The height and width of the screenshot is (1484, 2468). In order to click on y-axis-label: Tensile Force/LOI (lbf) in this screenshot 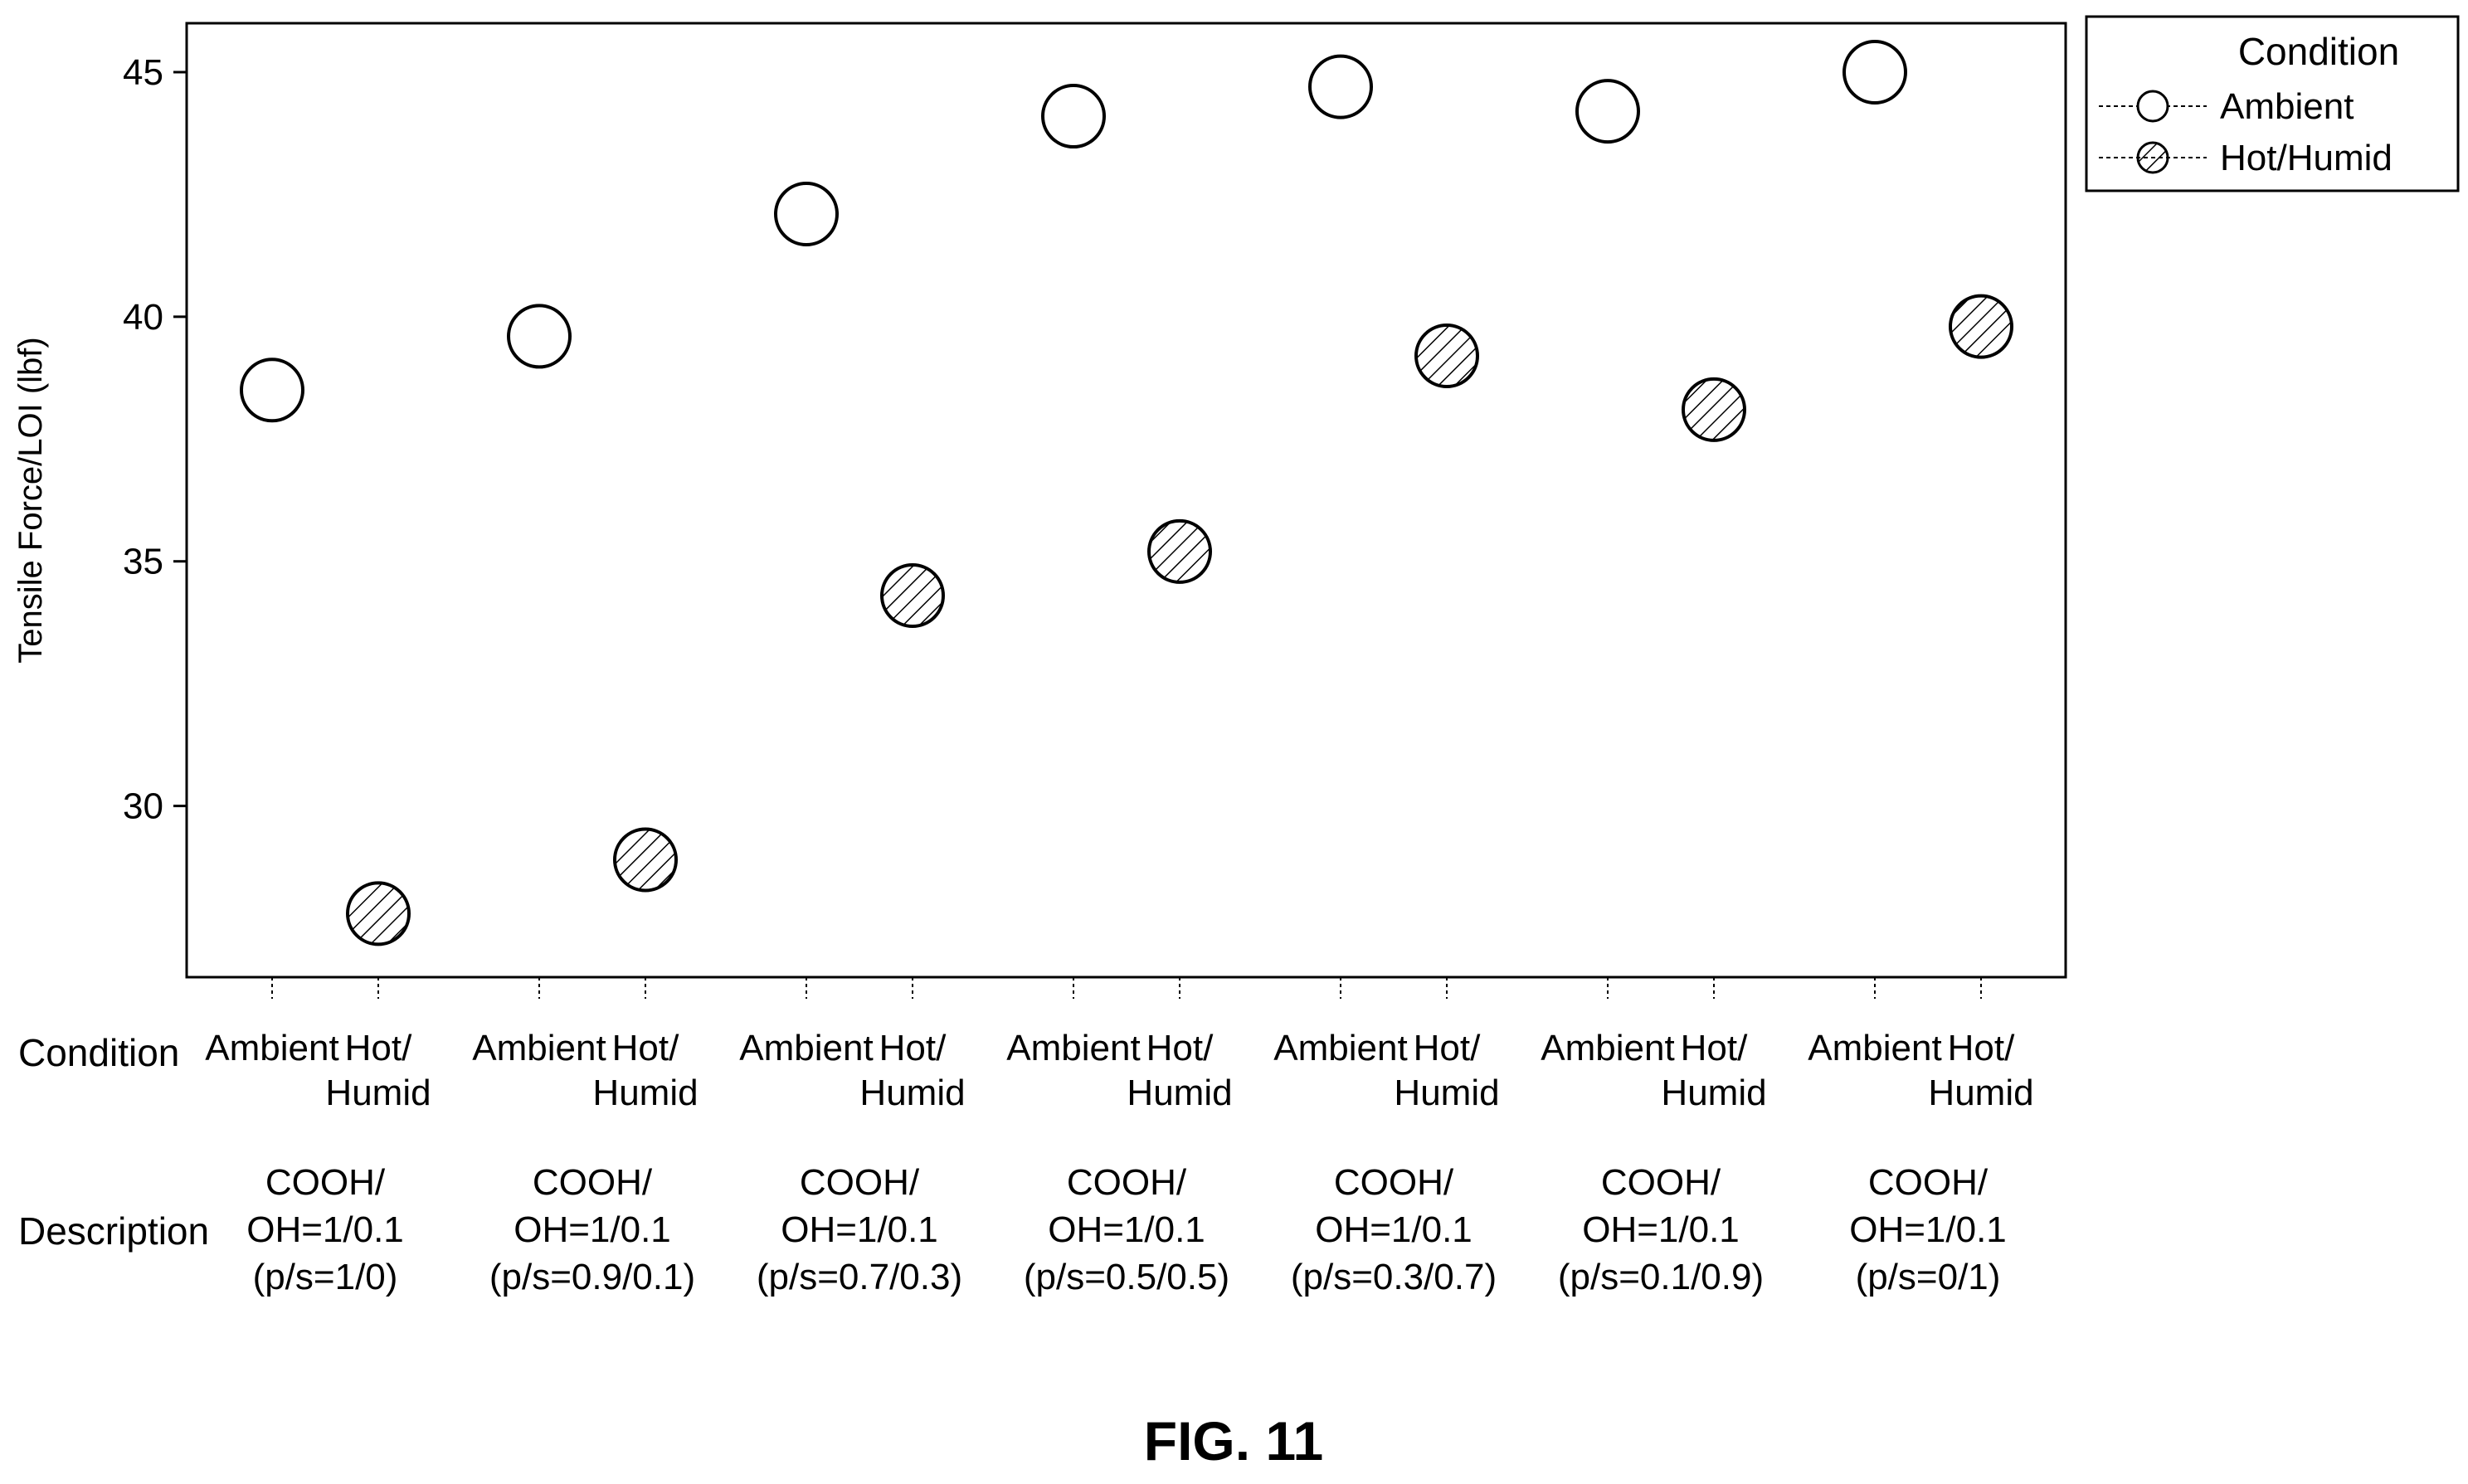, I will do `click(30, 500)`.